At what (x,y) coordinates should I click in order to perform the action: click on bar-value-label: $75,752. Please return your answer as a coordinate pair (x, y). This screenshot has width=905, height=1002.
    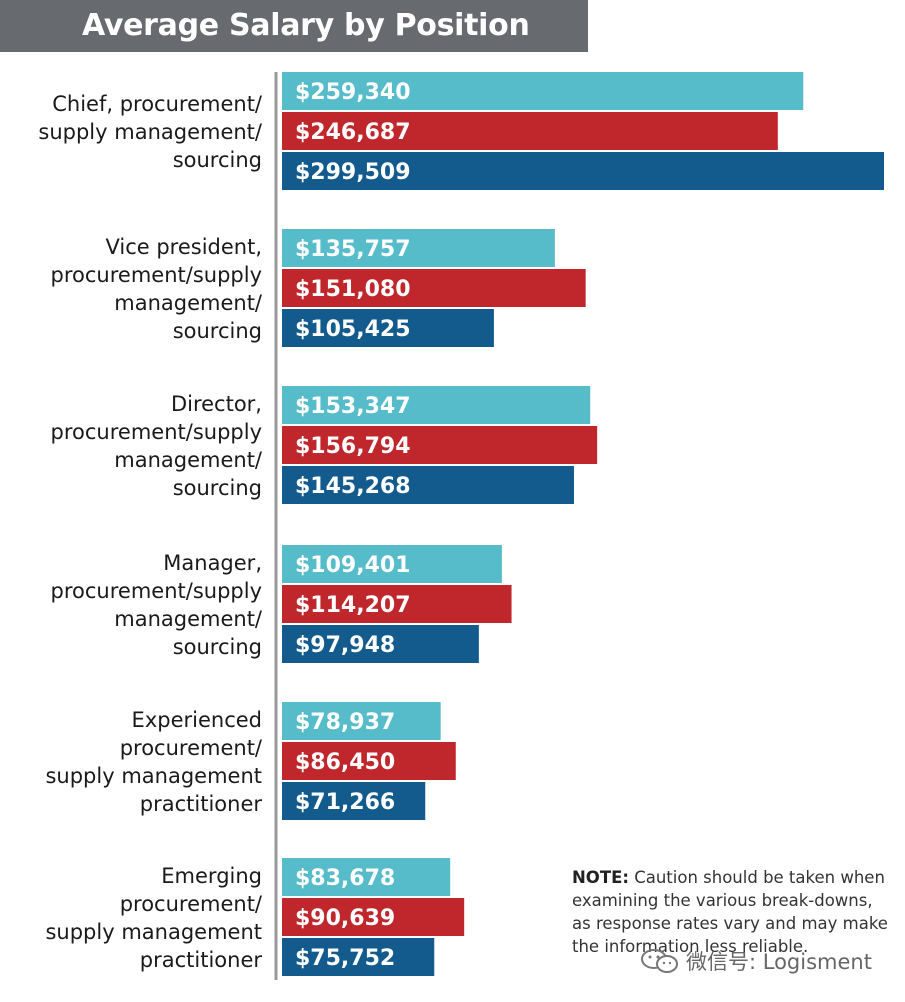
    Looking at the image, I should click on (345, 958).